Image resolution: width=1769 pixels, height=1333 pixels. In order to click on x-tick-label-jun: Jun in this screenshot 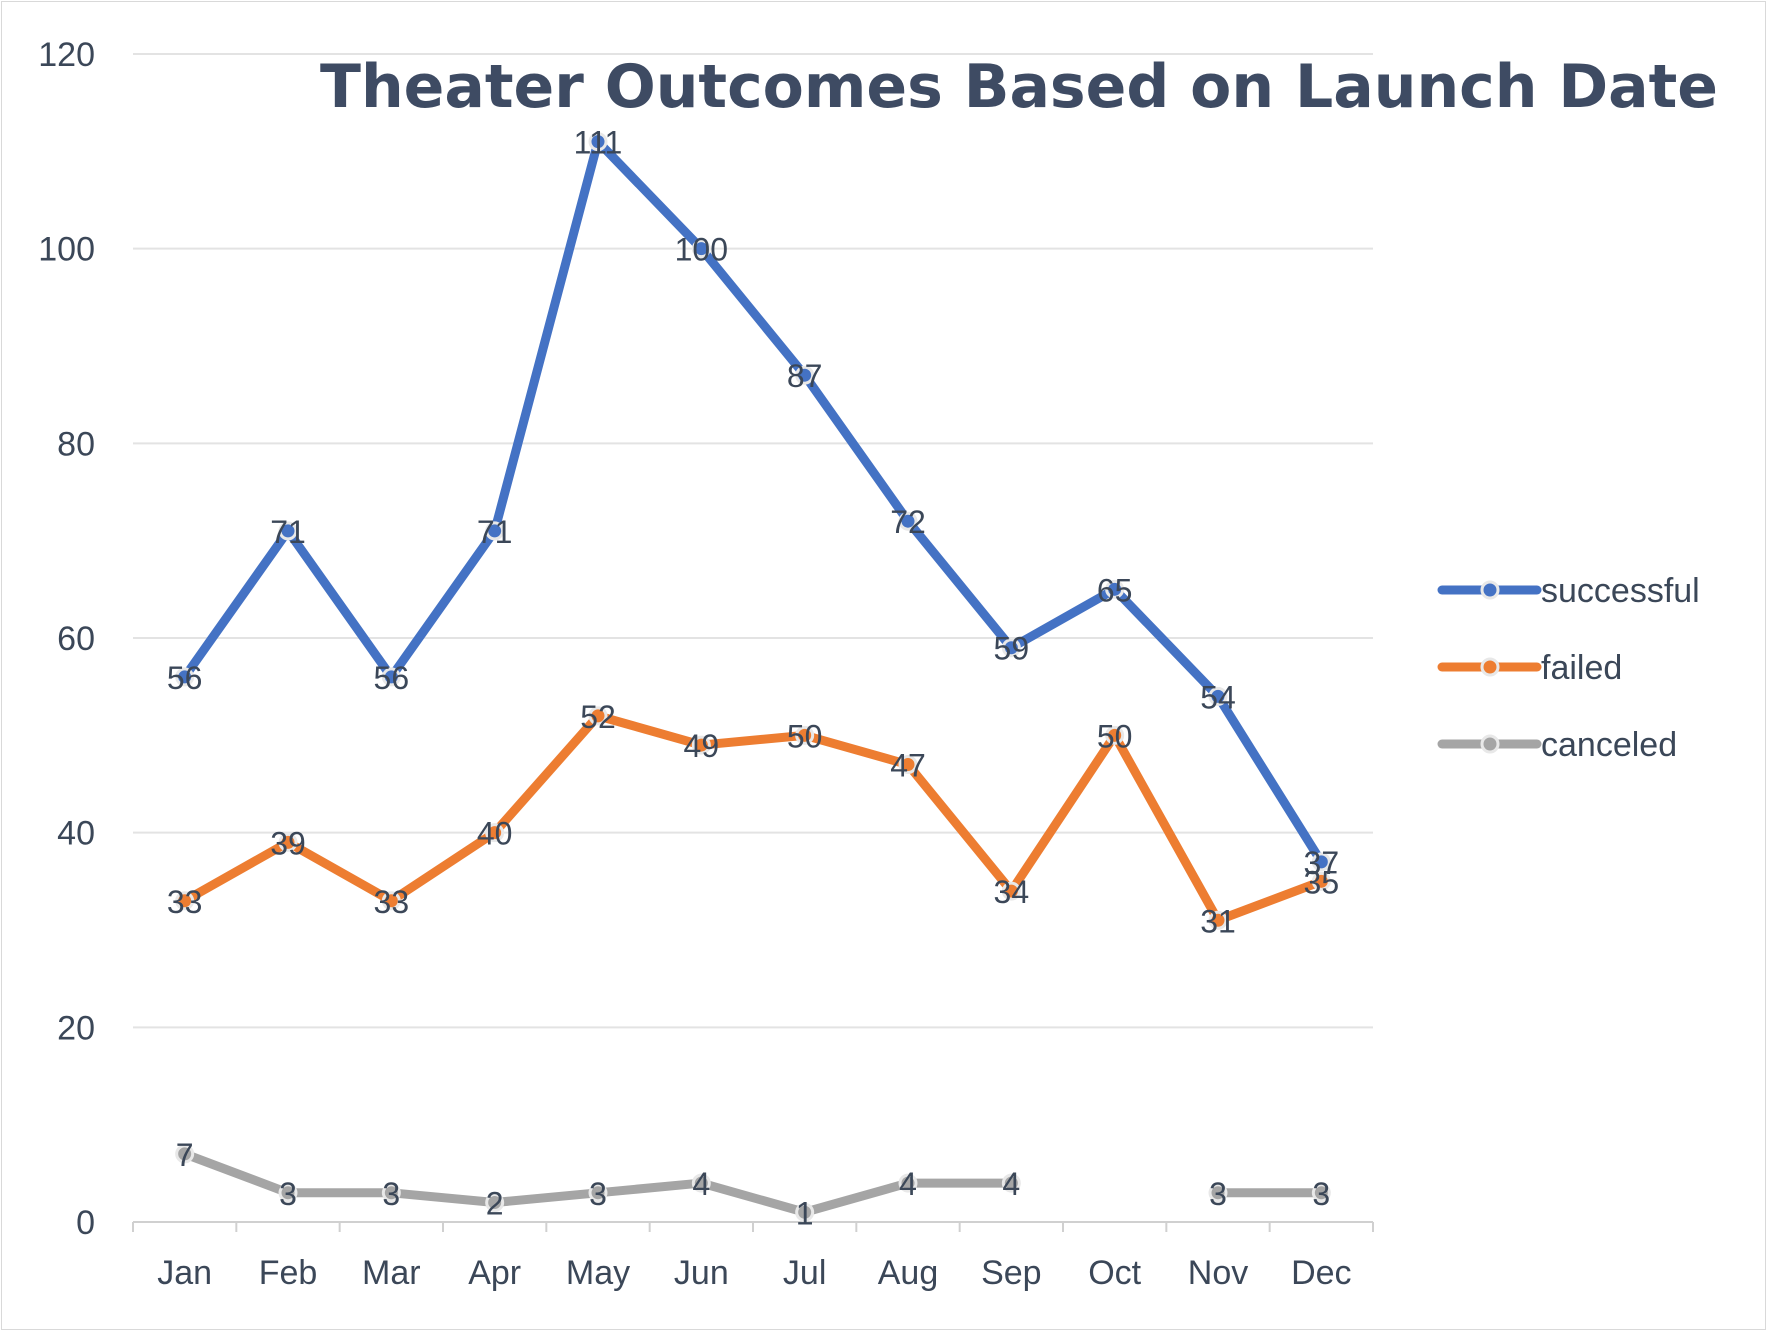, I will do `click(701, 1273)`.